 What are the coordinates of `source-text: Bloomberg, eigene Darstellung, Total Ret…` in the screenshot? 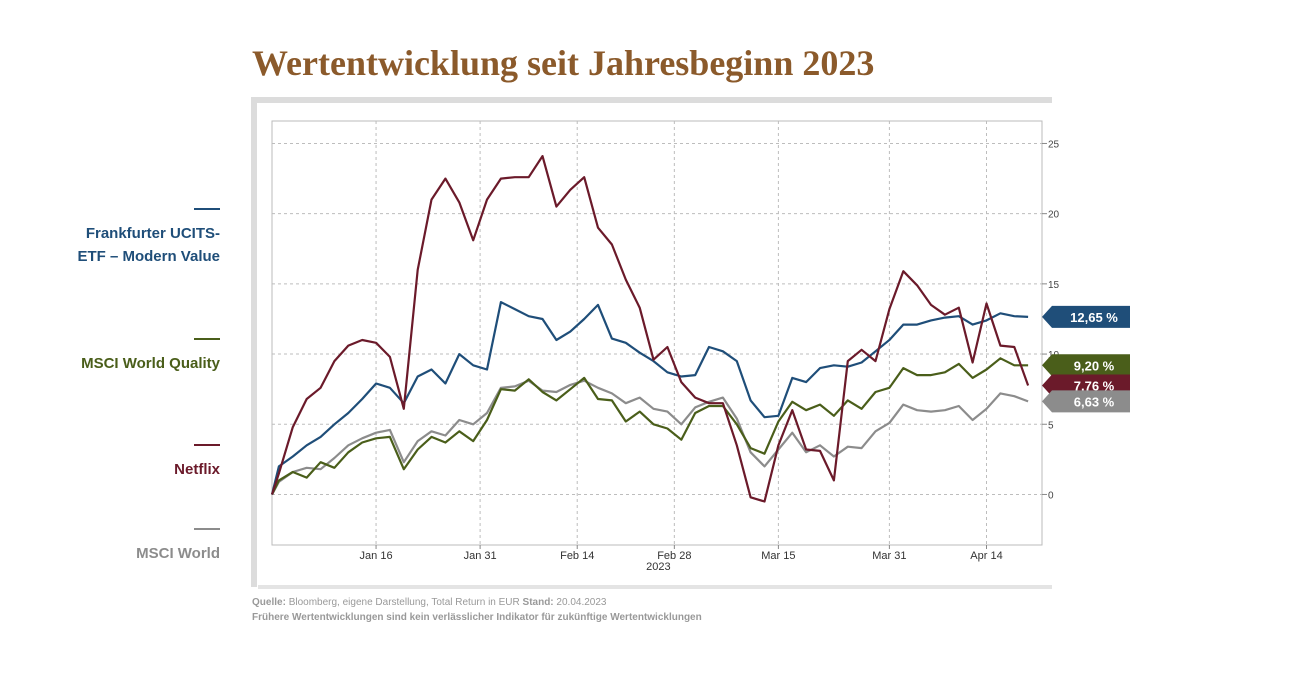 It's located at (404, 602).